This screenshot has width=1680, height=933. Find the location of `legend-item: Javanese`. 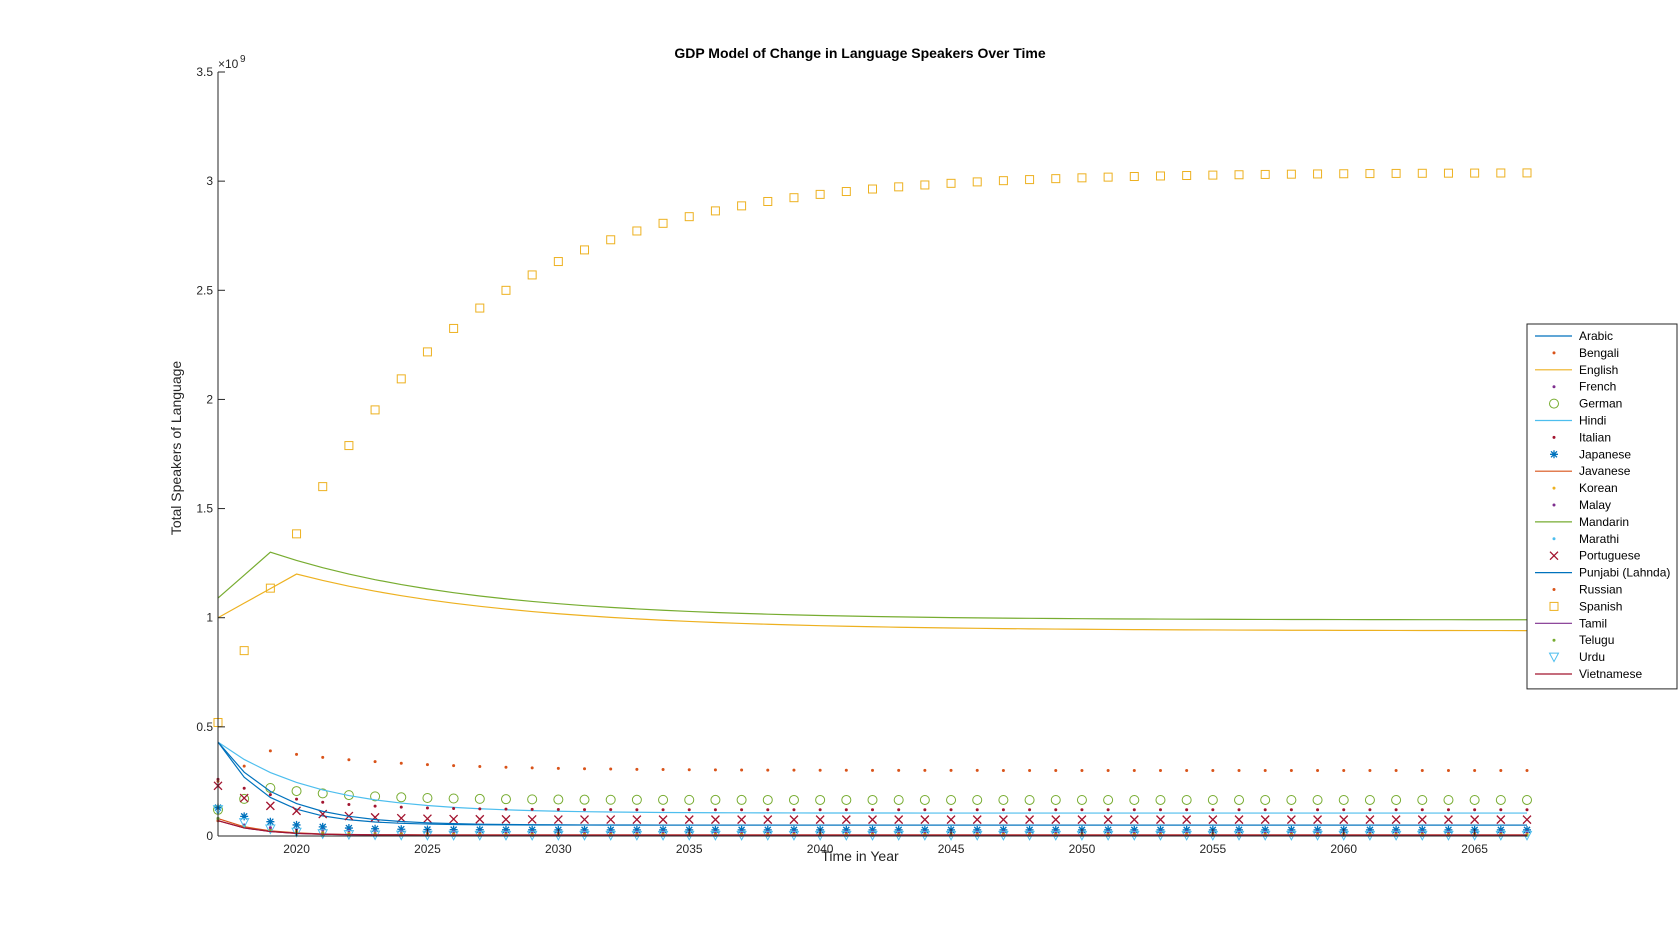

legend-item: Javanese is located at coordinates (1583, 471).